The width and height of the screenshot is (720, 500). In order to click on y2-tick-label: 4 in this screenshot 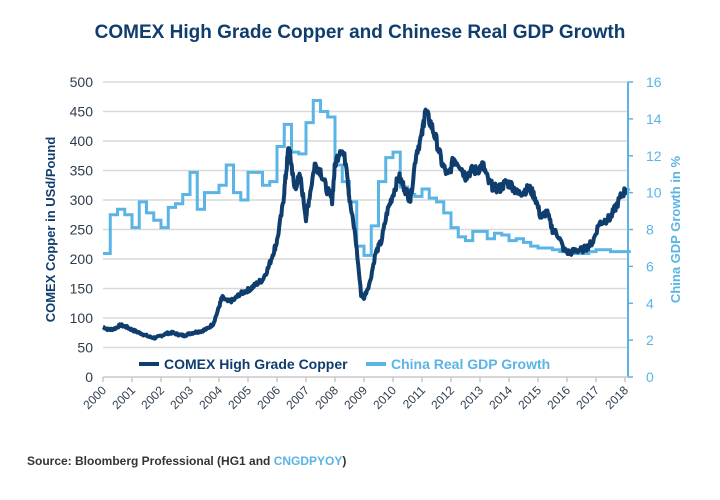, I will do `click(650, 303)`.